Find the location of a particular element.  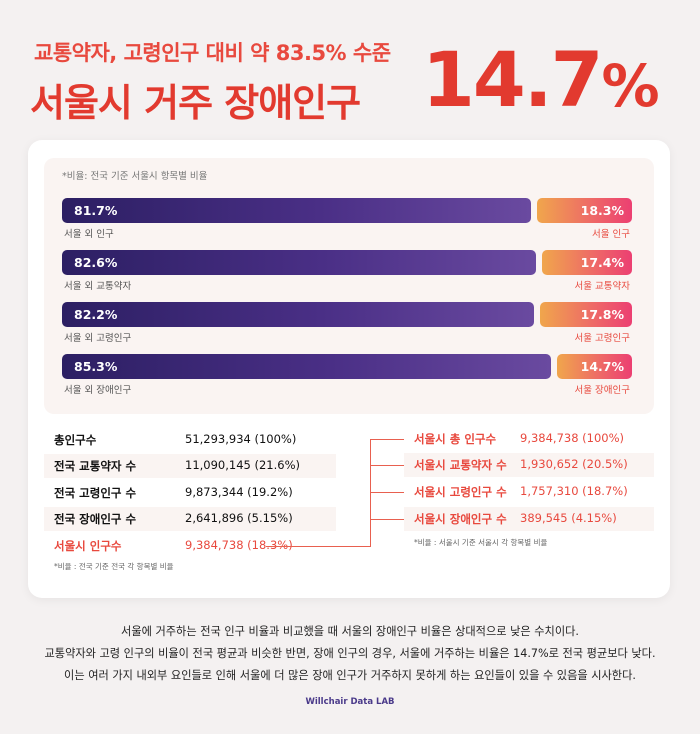

row-label: 서울시 장애인구 수 is located at coordinates (460, 519).